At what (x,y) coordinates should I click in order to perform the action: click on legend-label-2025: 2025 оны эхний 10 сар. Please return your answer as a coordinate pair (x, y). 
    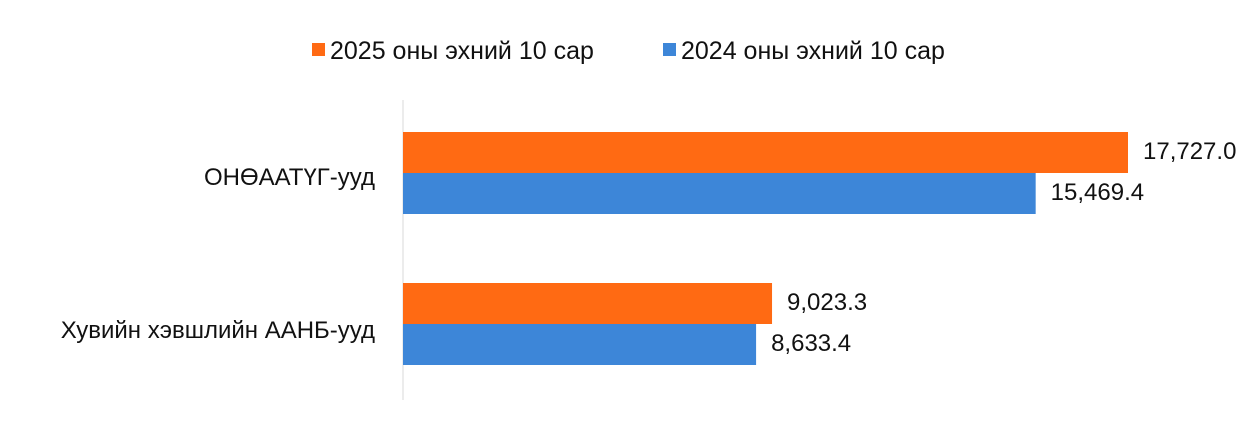
    Looking at the image, I should click on (462, 51).